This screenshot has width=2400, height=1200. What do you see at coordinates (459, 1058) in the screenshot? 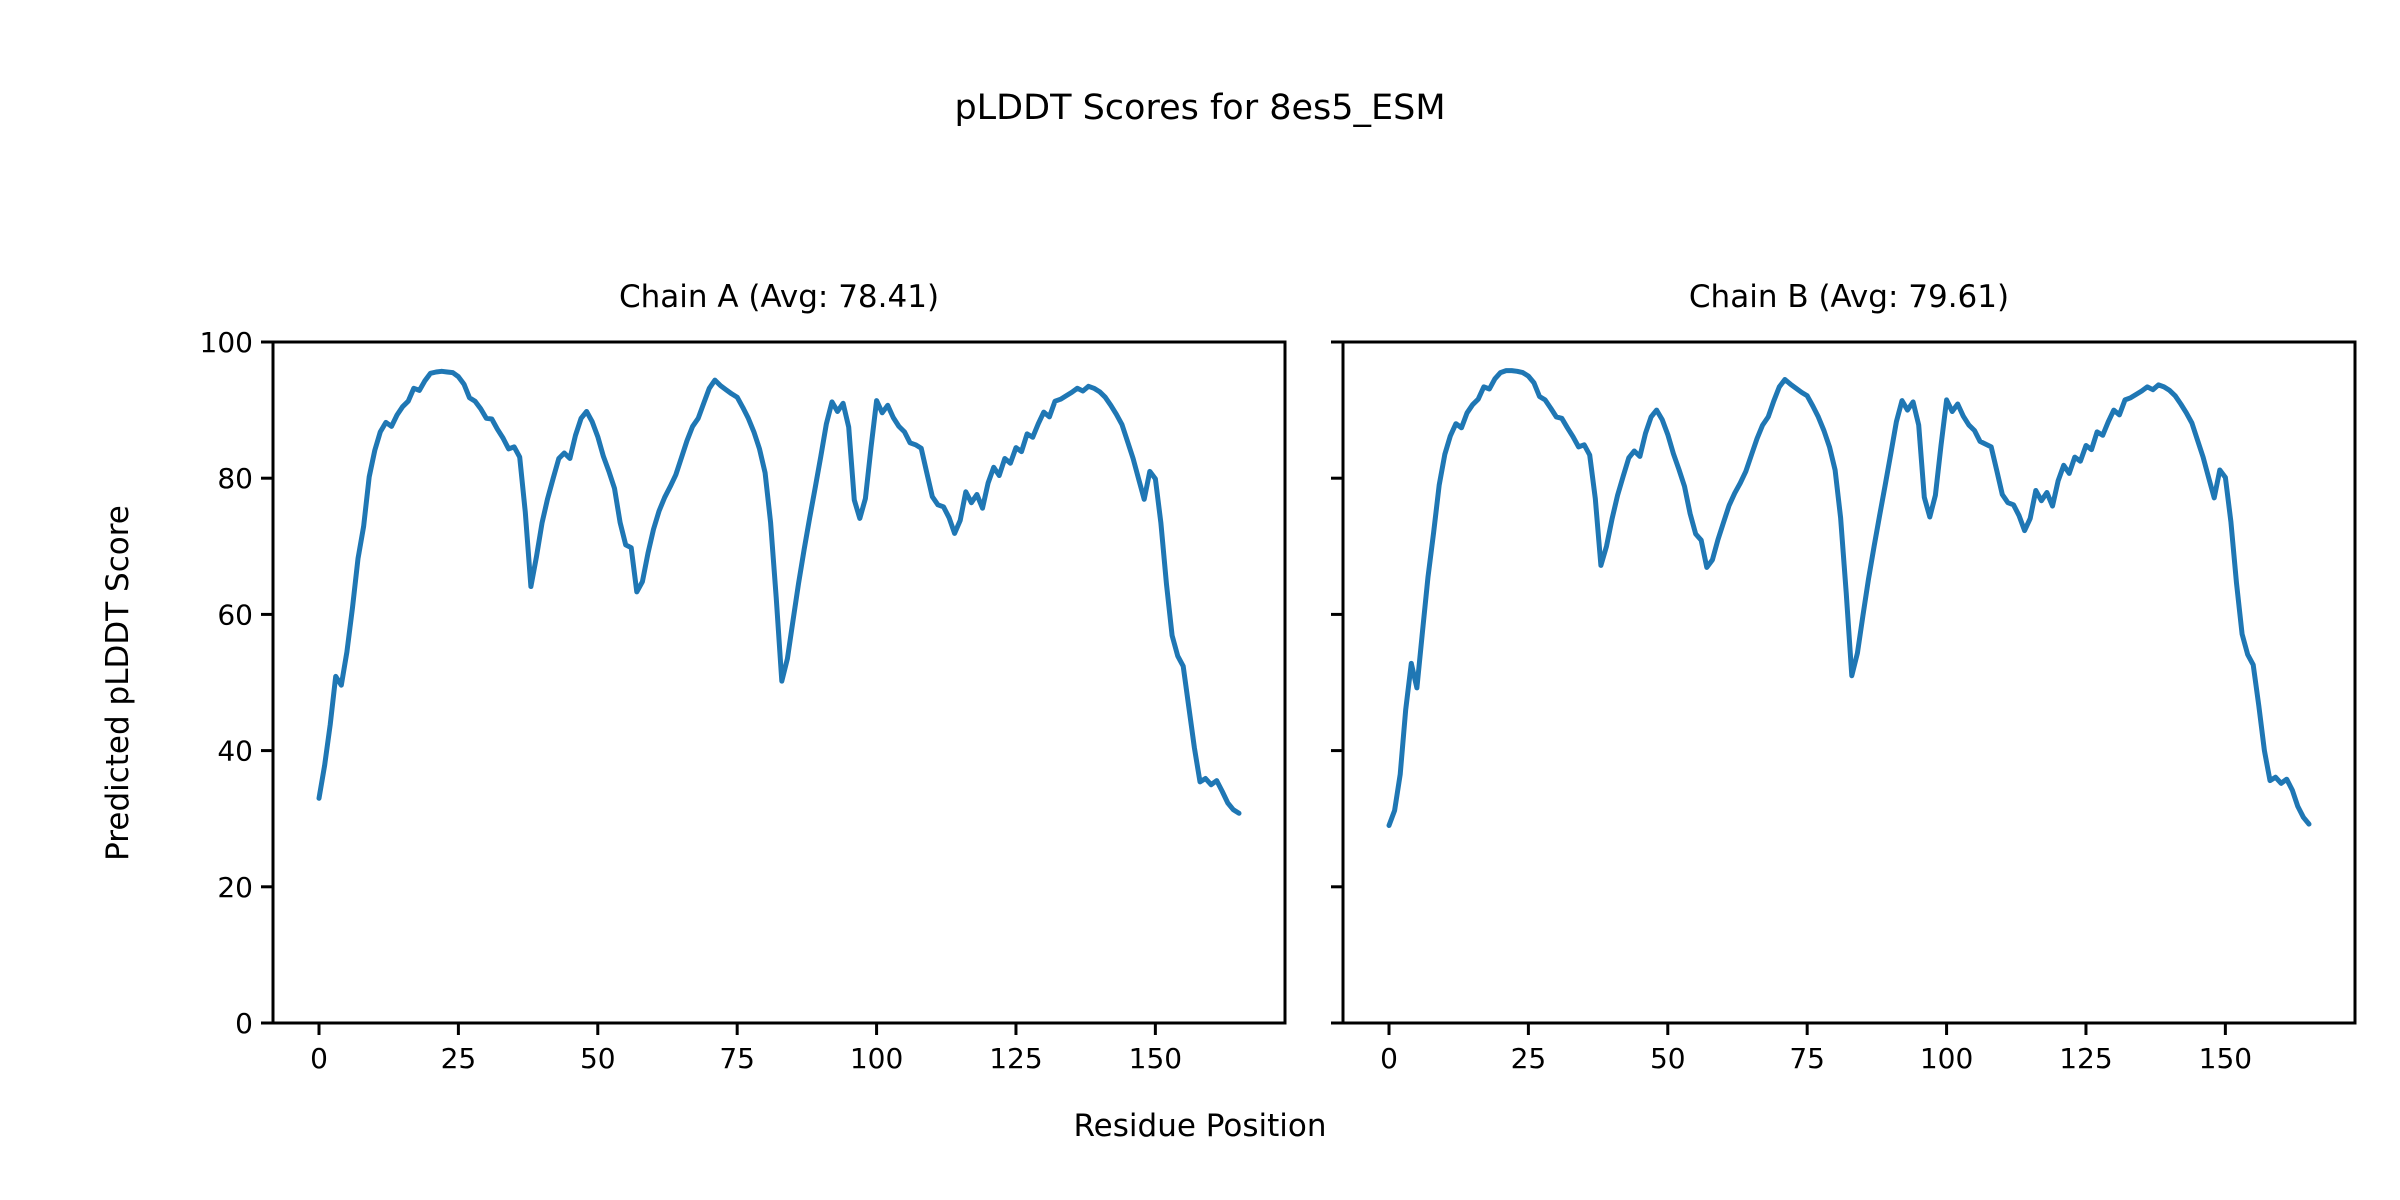
I see `chain-a-x-tick-label: 25` at bounding box center [459, 1058].